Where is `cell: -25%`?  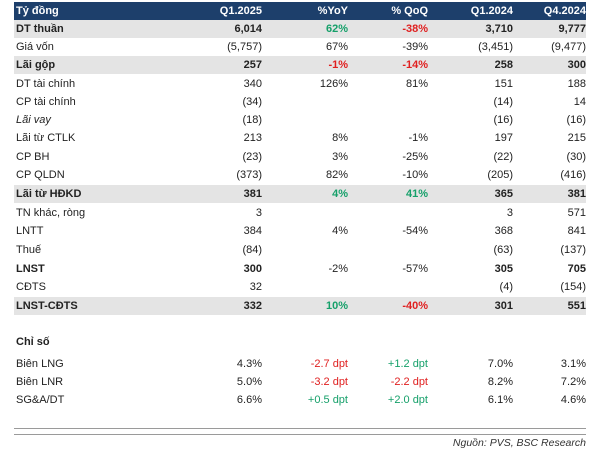 cell: -25% is located at coordinates (415, 157).